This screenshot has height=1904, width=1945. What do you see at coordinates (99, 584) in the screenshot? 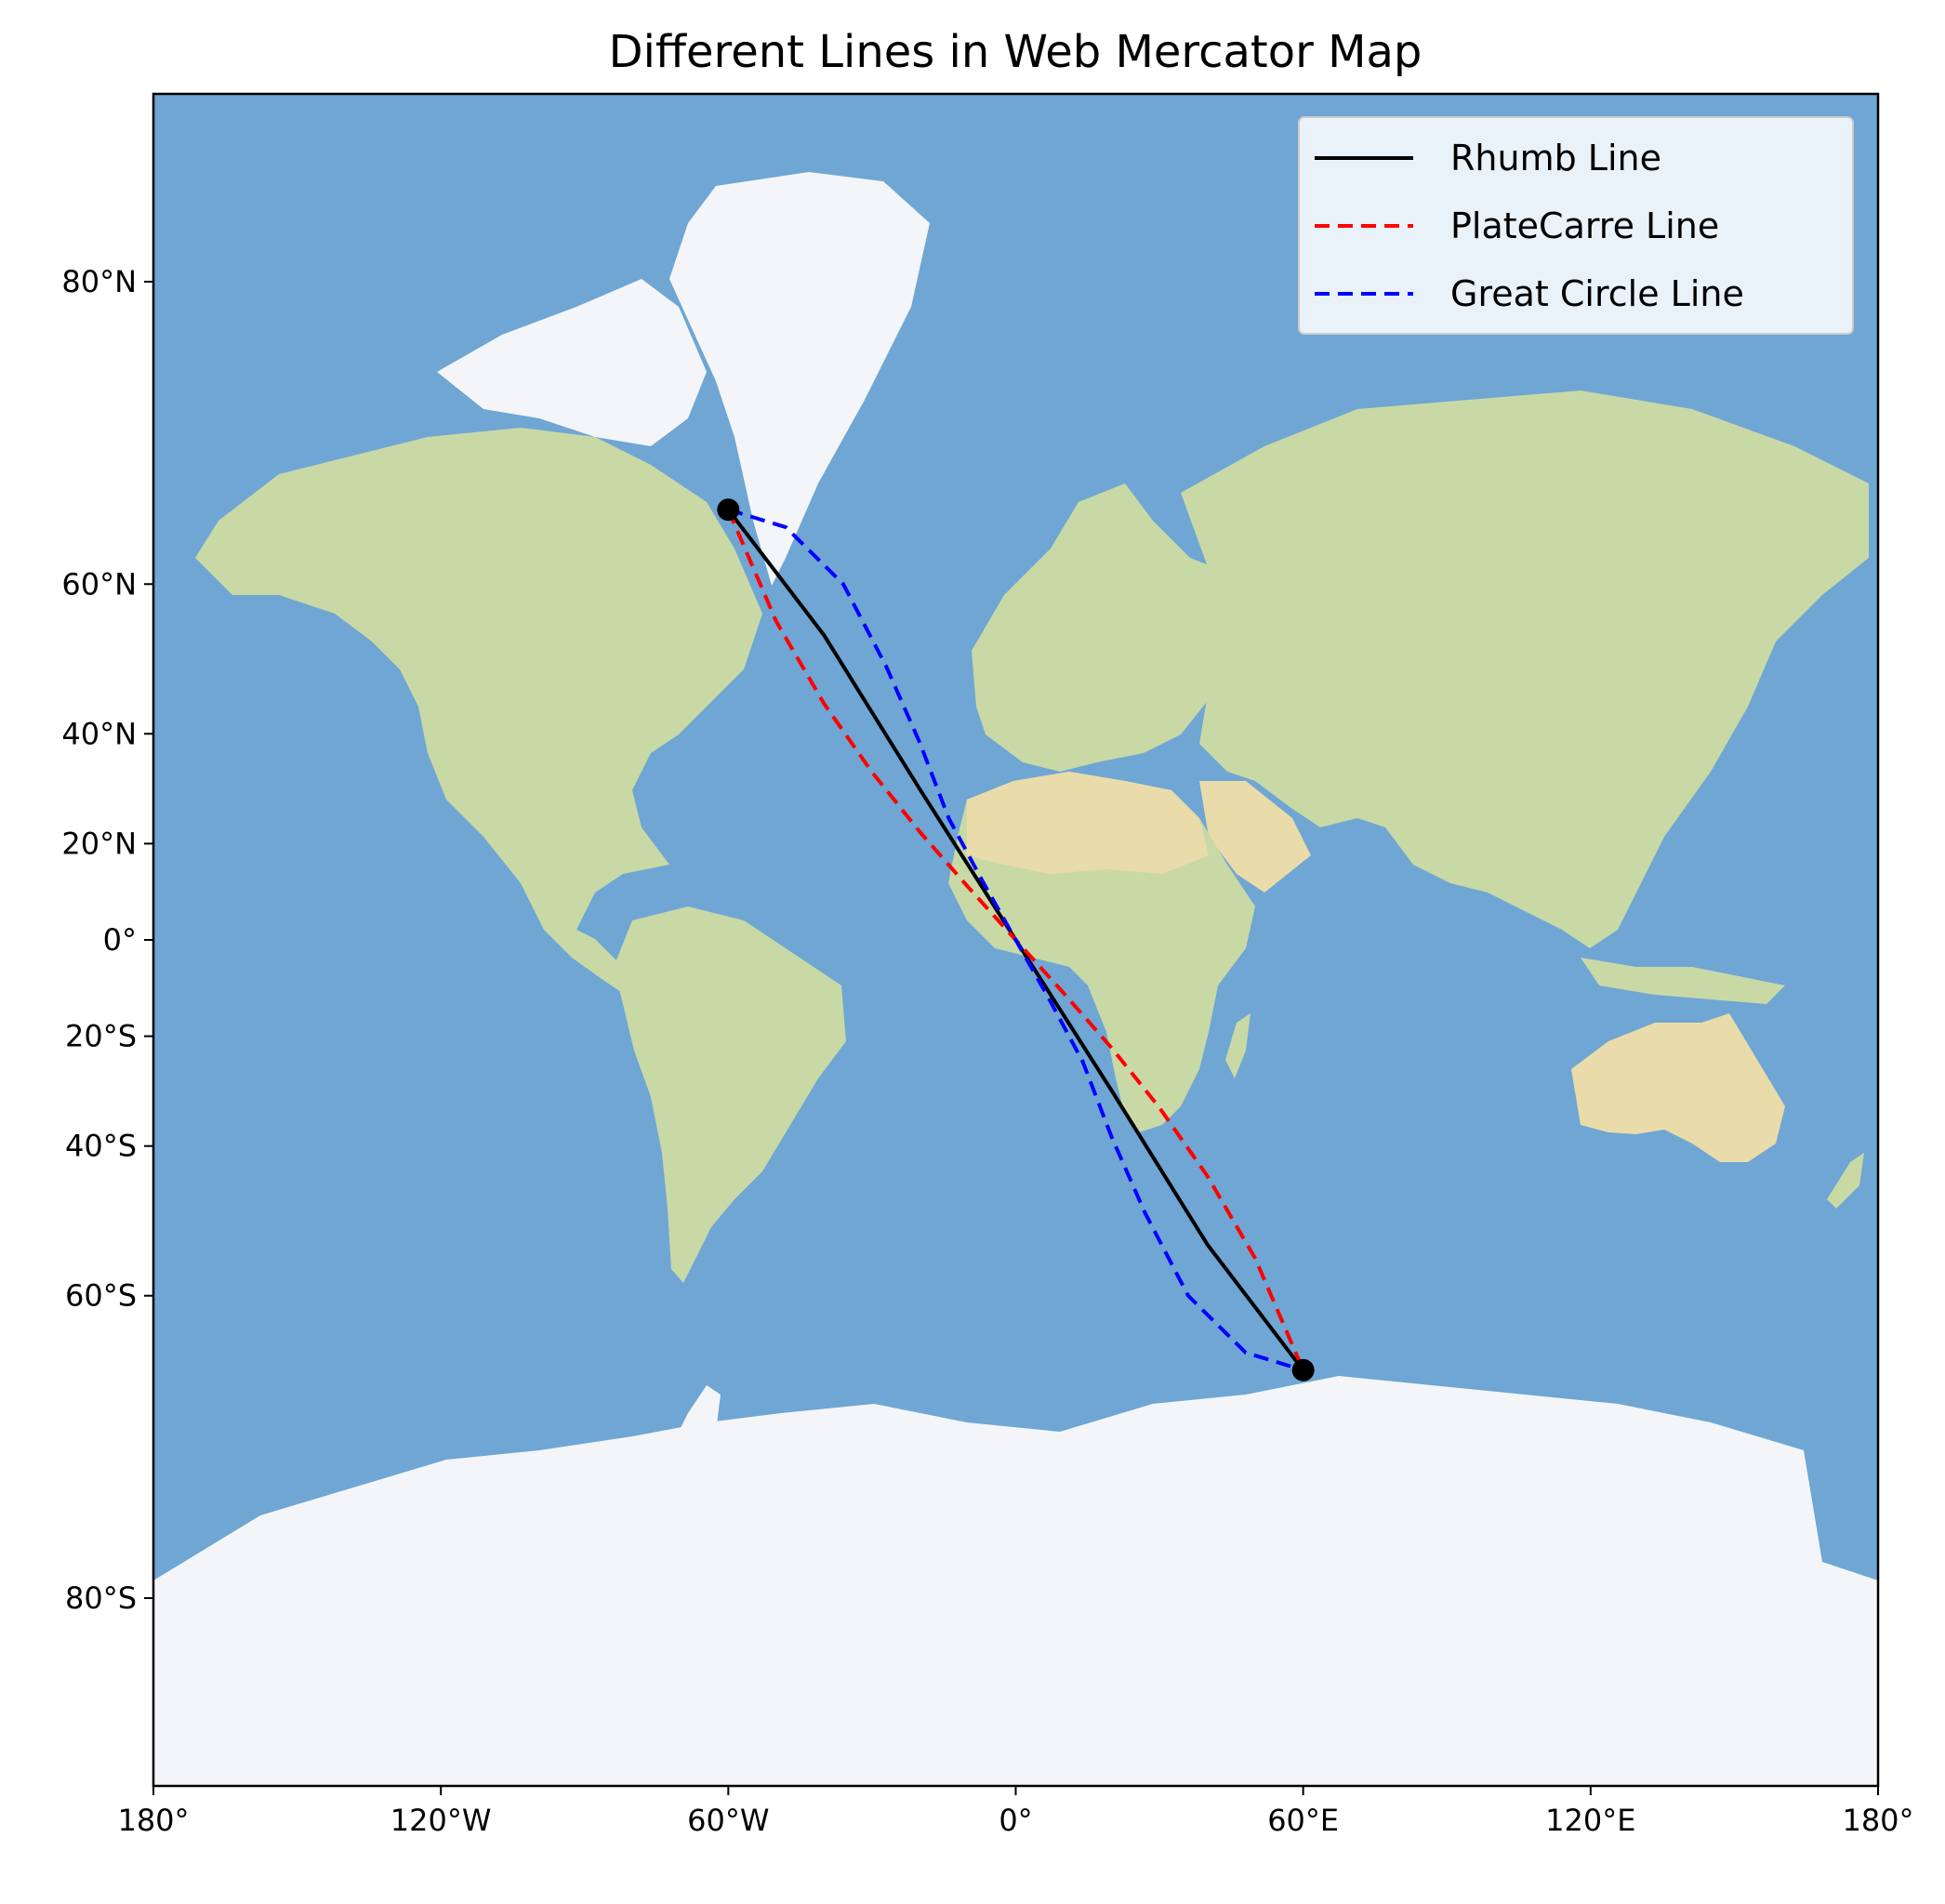
I see `y-tick-label: 60°N` at bounding box center [99, 584].